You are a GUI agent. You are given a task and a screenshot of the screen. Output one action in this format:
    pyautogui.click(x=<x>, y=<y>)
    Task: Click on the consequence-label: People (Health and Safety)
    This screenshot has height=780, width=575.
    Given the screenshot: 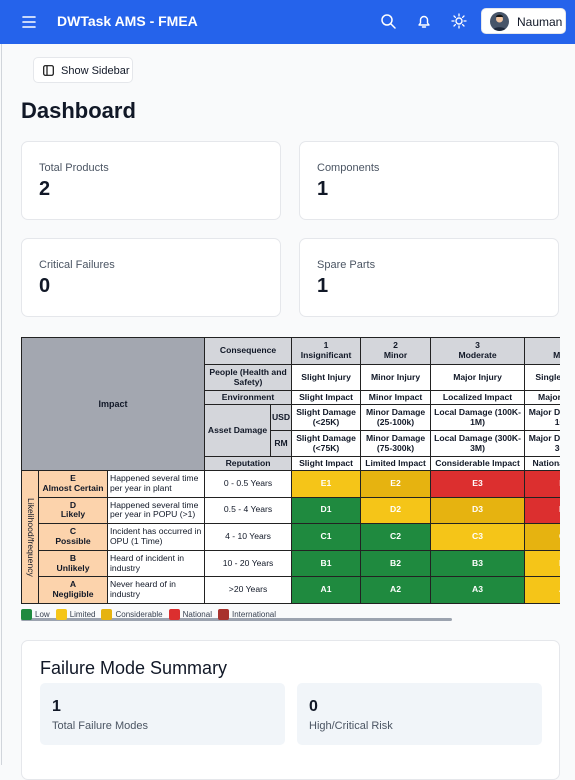 What is the action you would take?
    pyautogui.click(x=248, y=377)
    